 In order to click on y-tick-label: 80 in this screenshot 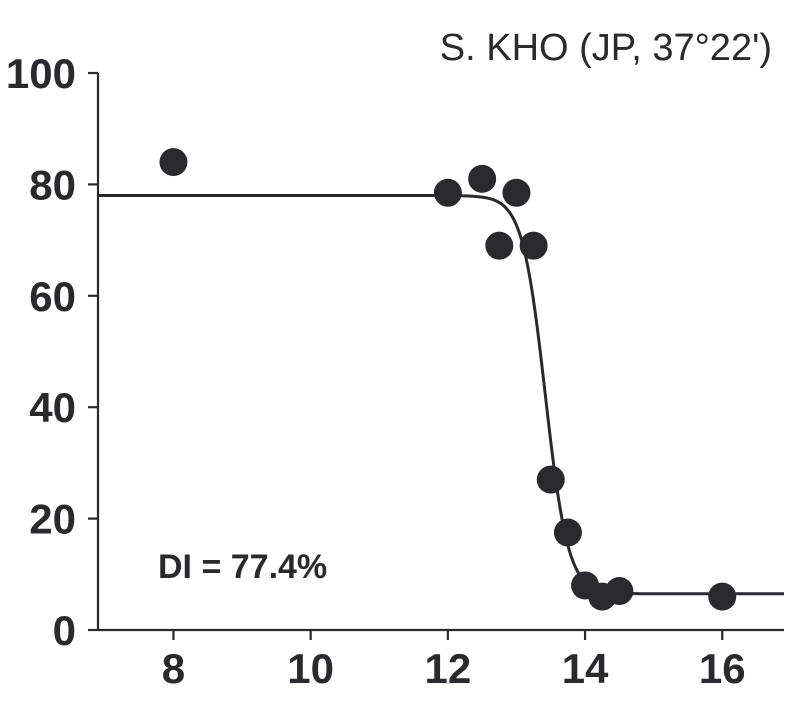, I will do `click(52, 184)`.